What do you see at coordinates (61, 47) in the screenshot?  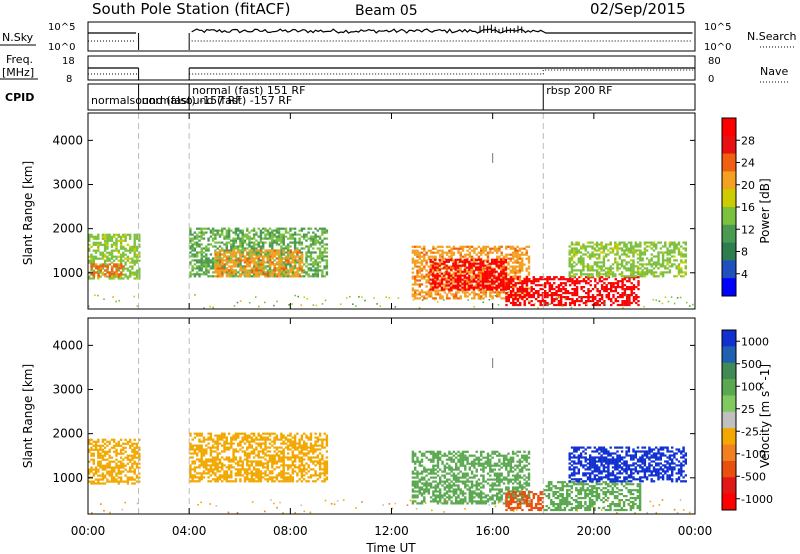 I see `noise-tick-bottom: 10^0` at bounding box center [61, 47].